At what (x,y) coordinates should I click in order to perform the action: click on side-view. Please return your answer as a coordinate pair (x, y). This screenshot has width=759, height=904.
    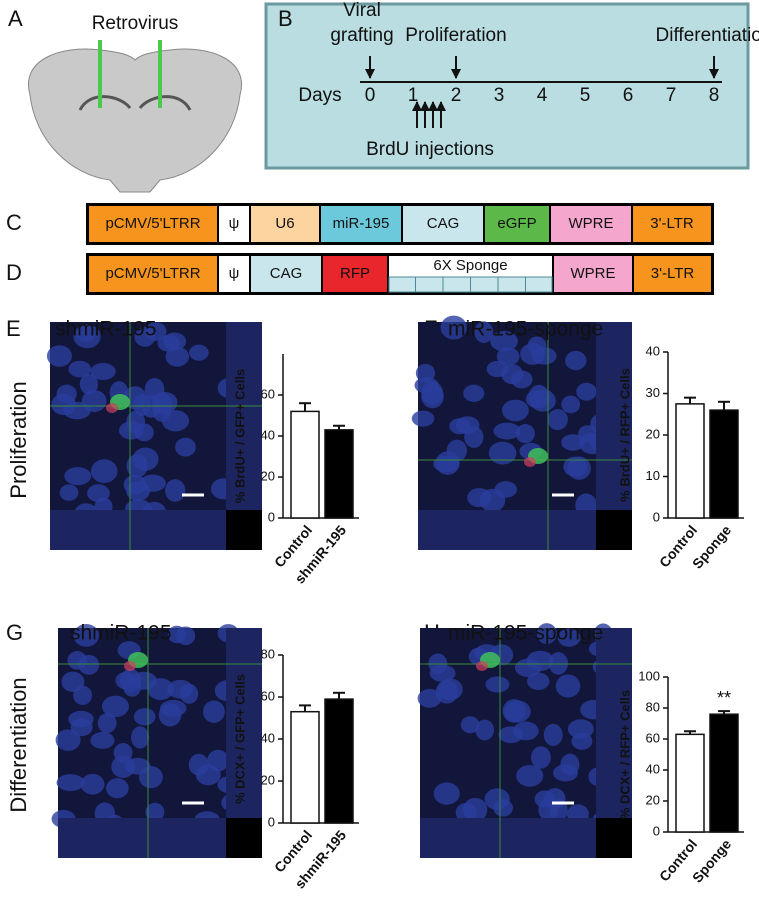
    Looking at the image, I should click on (614, 416).